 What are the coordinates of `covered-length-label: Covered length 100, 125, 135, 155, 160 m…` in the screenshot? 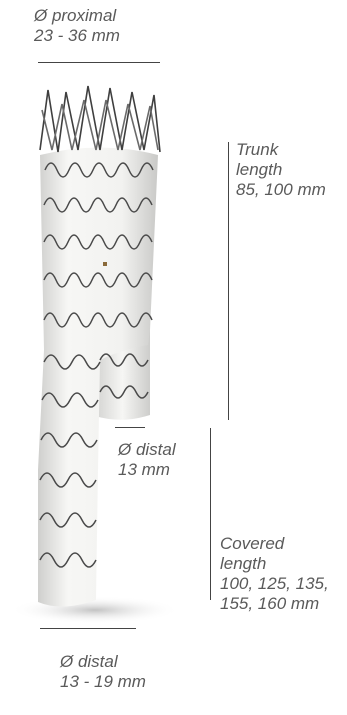 It's located at (274, 574).